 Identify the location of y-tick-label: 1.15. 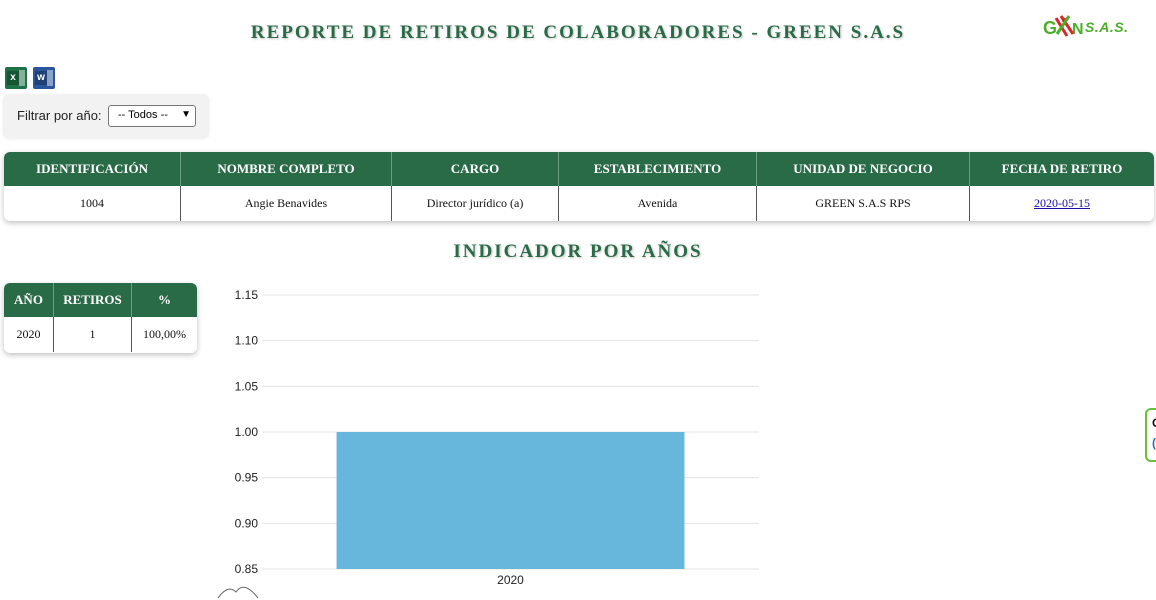
(247, 295).